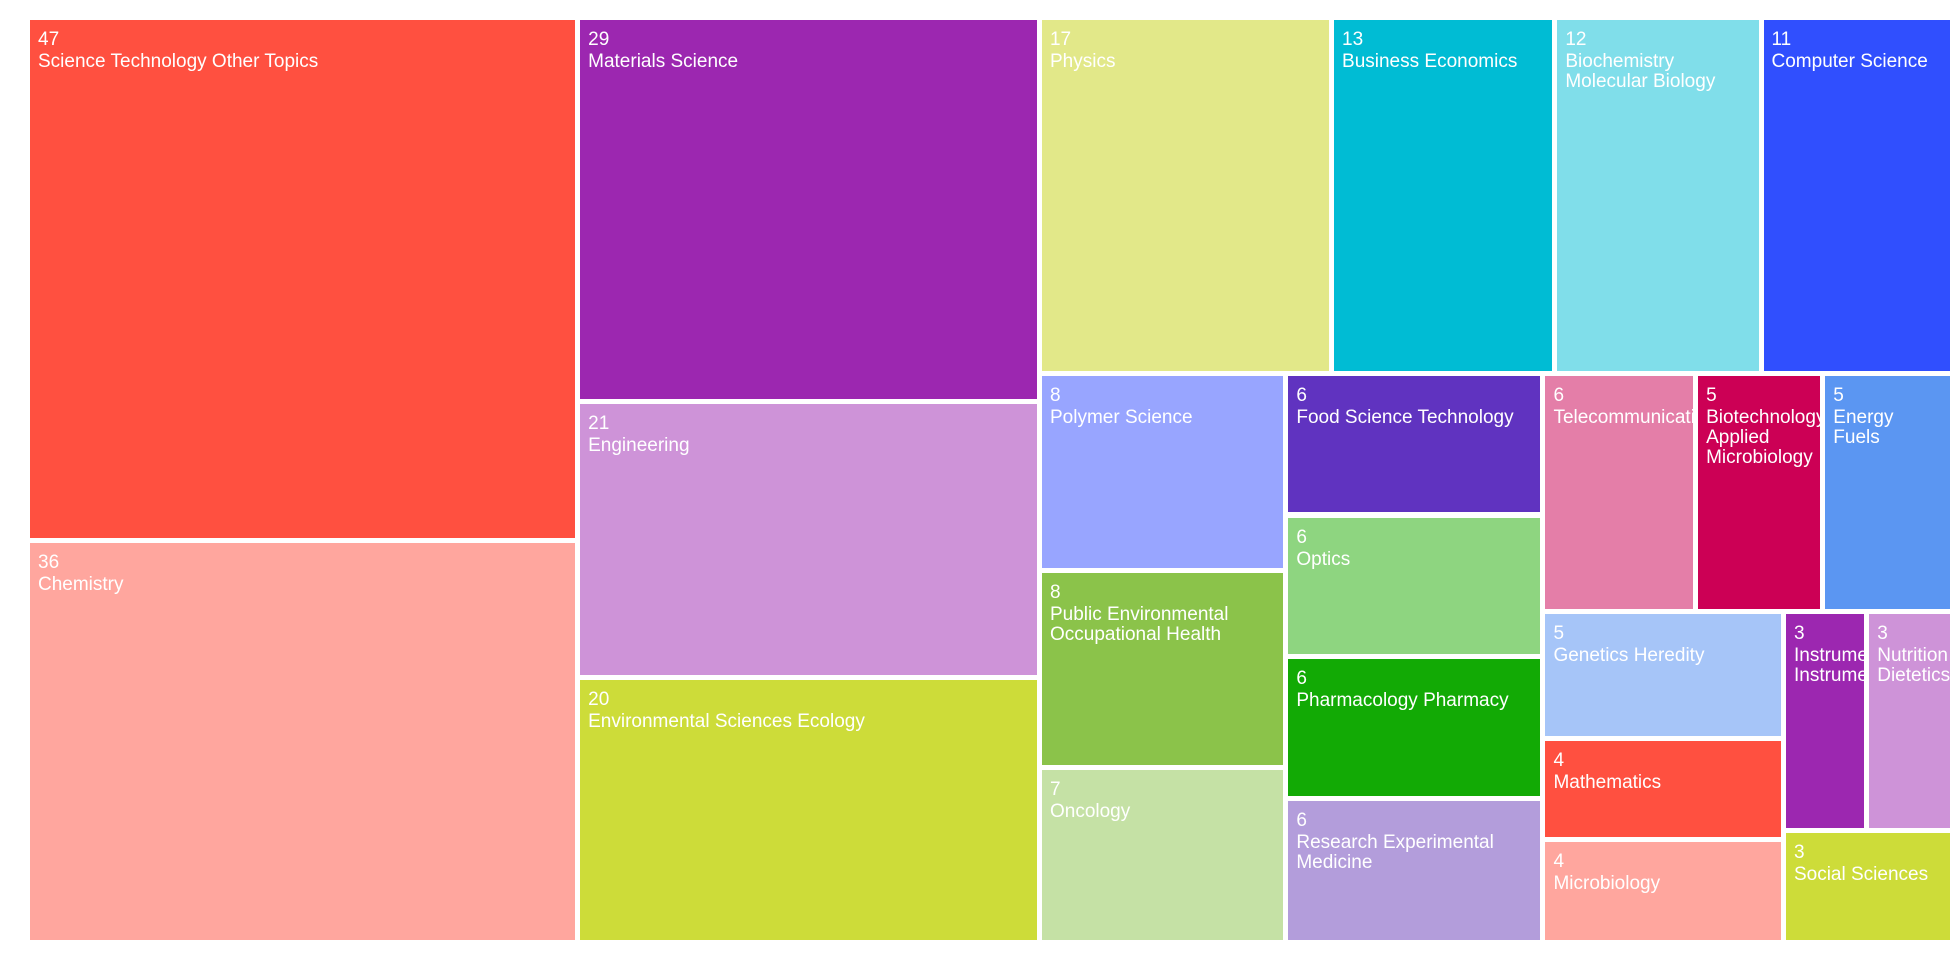 This screenshot has width=1960, height=960. I want to click on tile: 17 Physics, so click(1185, 195).